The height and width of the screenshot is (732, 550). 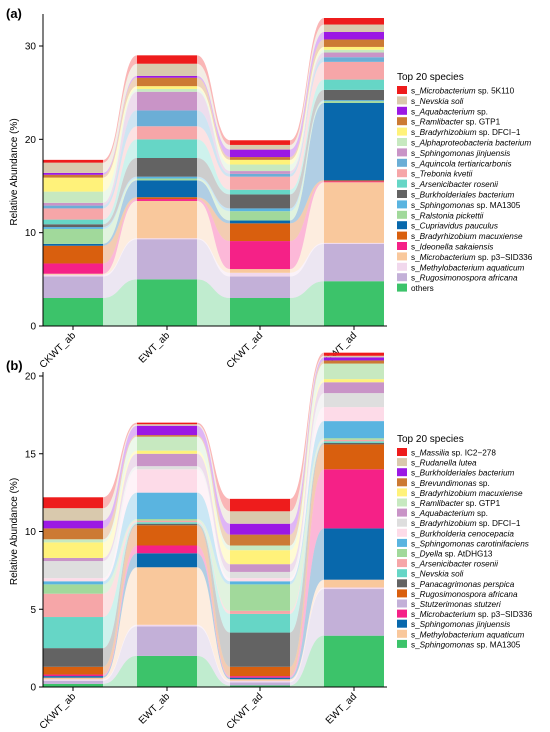 What do you see at coordinates (341, 708) in the screenshot?
I see `x-tick-label: EWT_ad` at bounding box center [341, 708].